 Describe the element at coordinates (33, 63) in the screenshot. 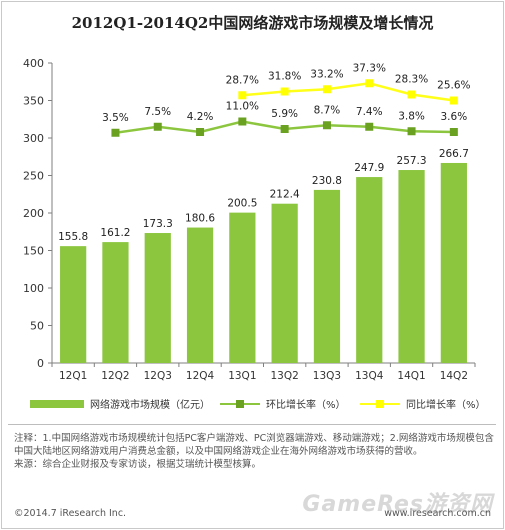

I see `y-tick-label: 400` at that location.